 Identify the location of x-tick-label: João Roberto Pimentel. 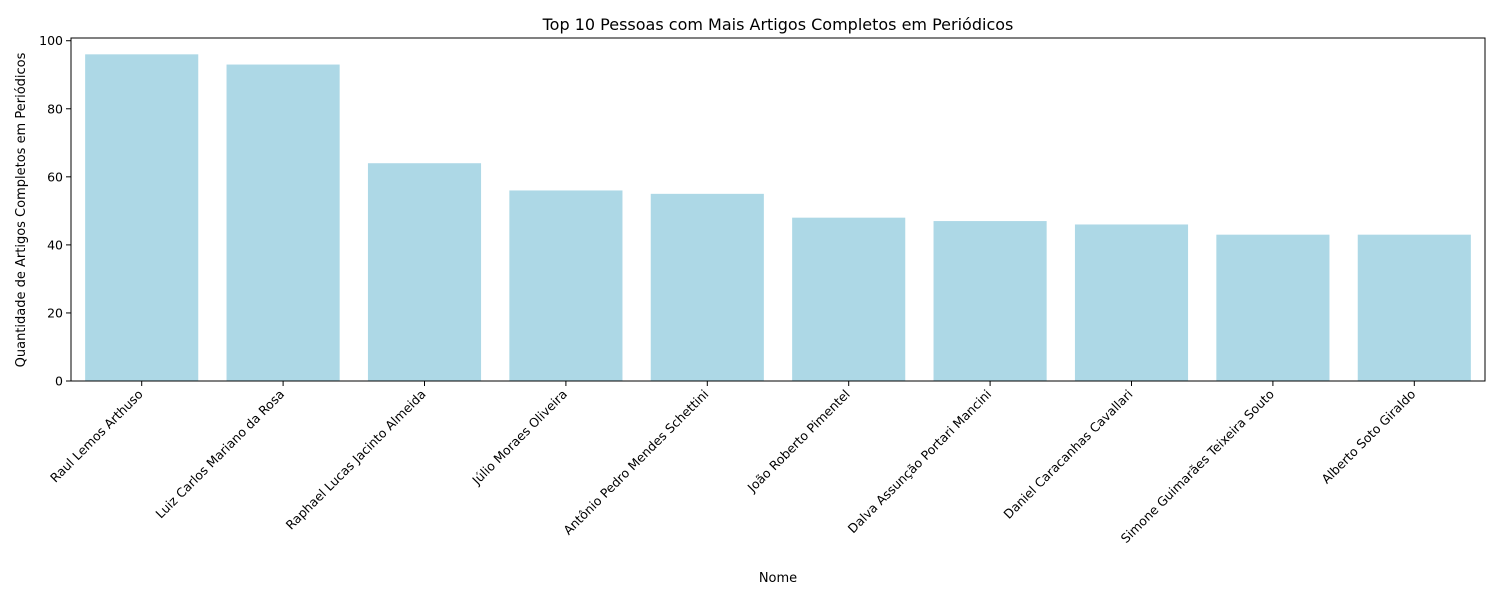
(798, 441).